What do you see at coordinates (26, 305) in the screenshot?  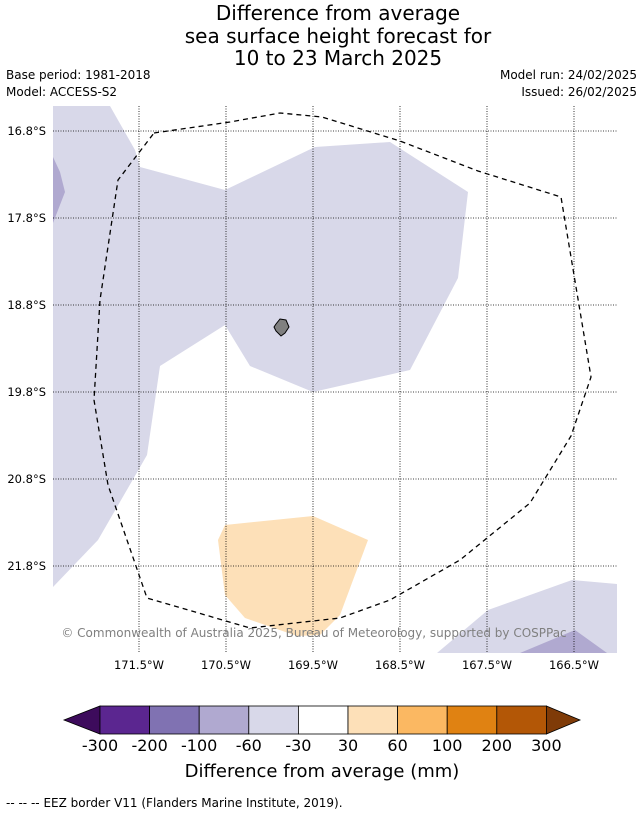 I see `lat-label: 18.8°S` at bounding box center [26, 305].